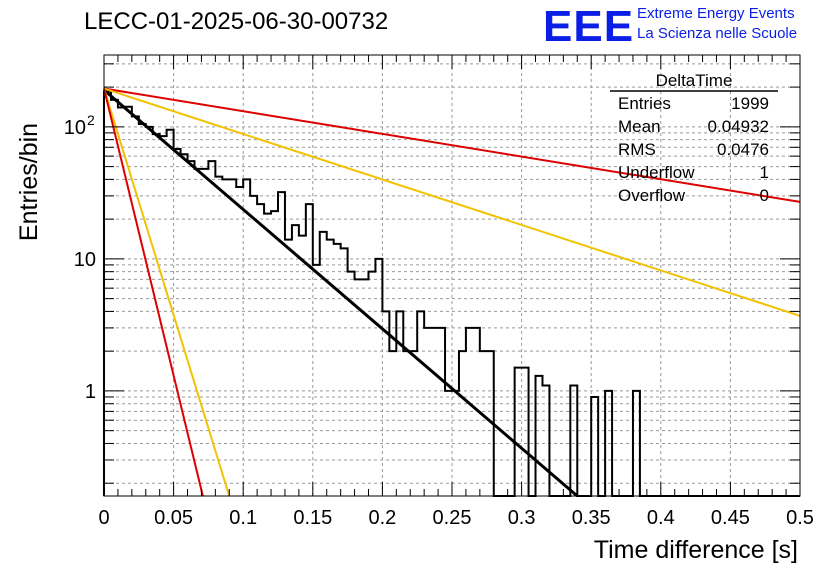 The height and width of the screenshot is (572, 836). What do you see at coordinates (652, 195) in the screenshot?
I see `stat-label: Overflow` at bounding box center [652, 195].